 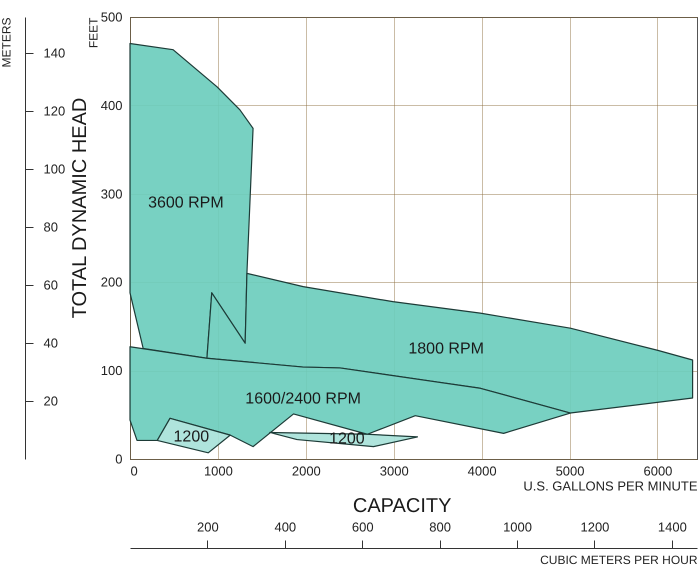 What do you see at coordinates (51, 400) in the screenshot?
I see `y2-tick-label: 20` at bounding box center [51, 400].